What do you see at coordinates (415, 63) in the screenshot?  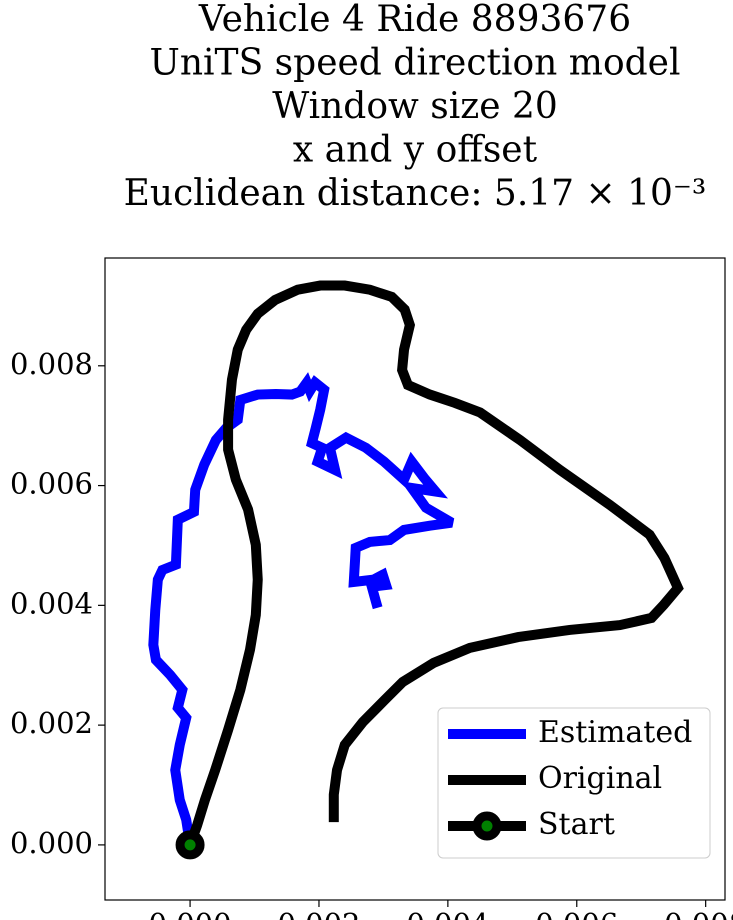 I see `chart-title: UniTS speed direction model` at bounding box center [415, 63].